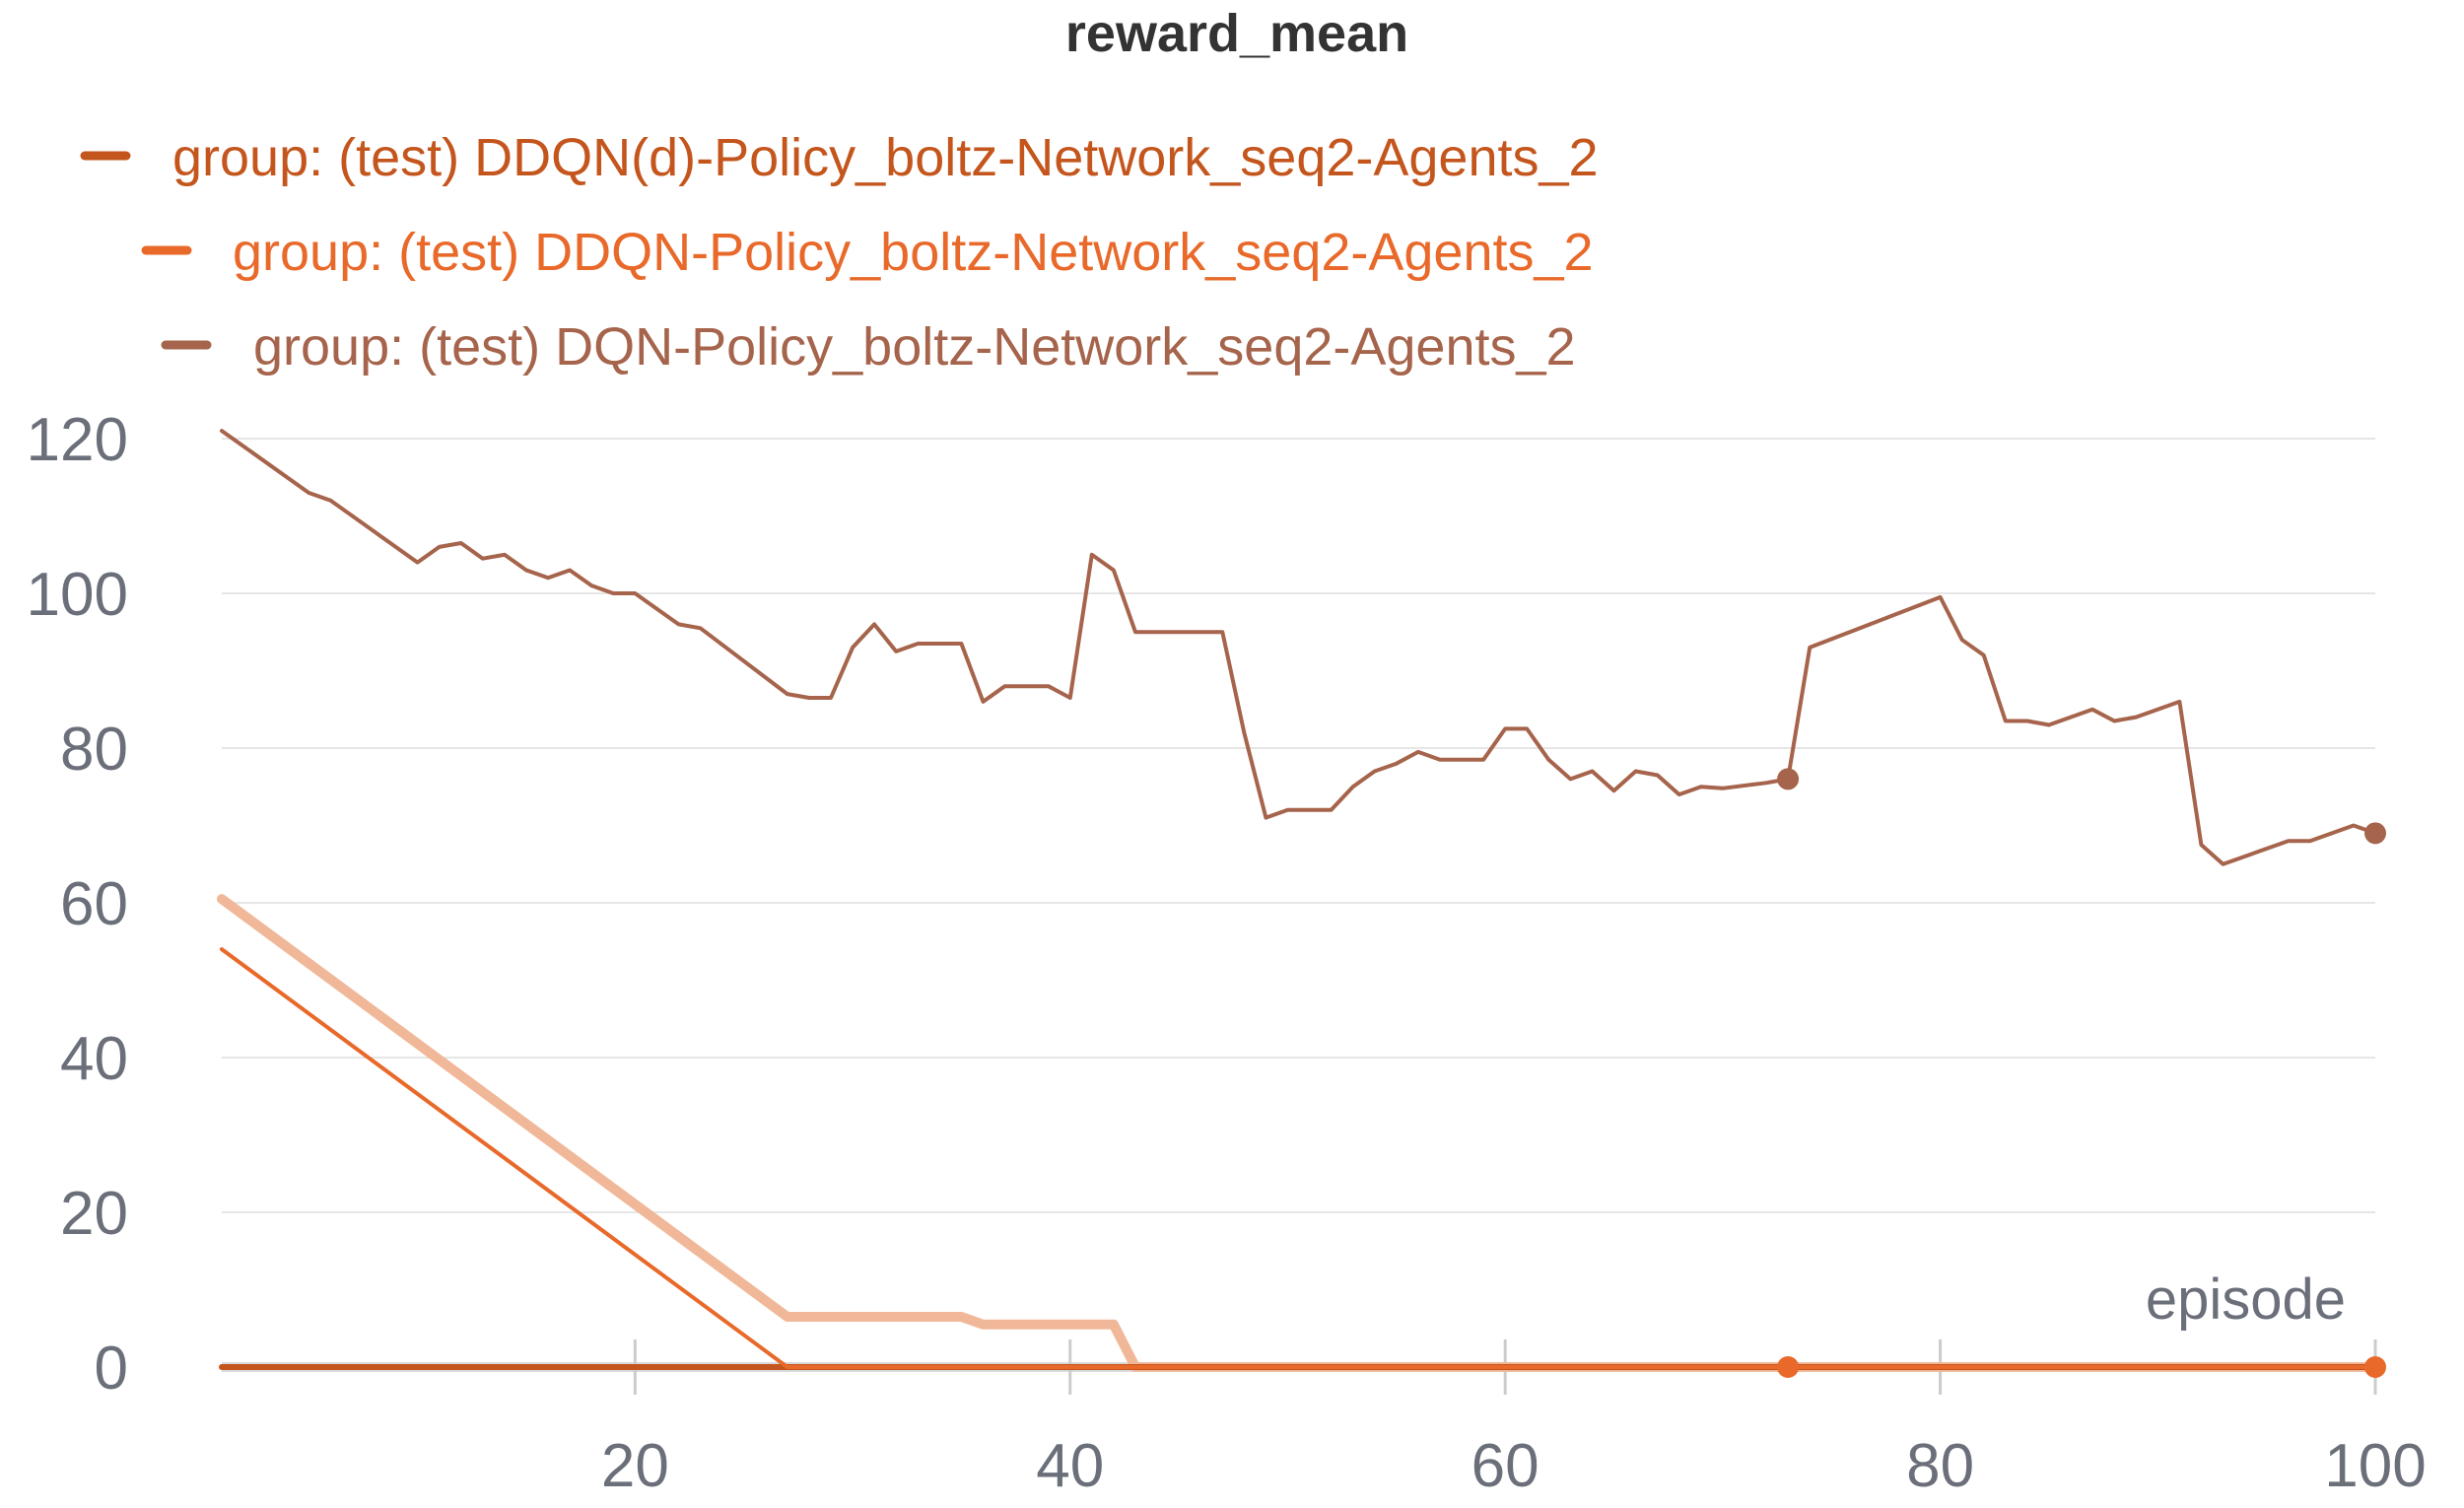  Describe the element at coordinates (94, 1059) in the screenshot. I see `y-tick-label: 40` at that location.